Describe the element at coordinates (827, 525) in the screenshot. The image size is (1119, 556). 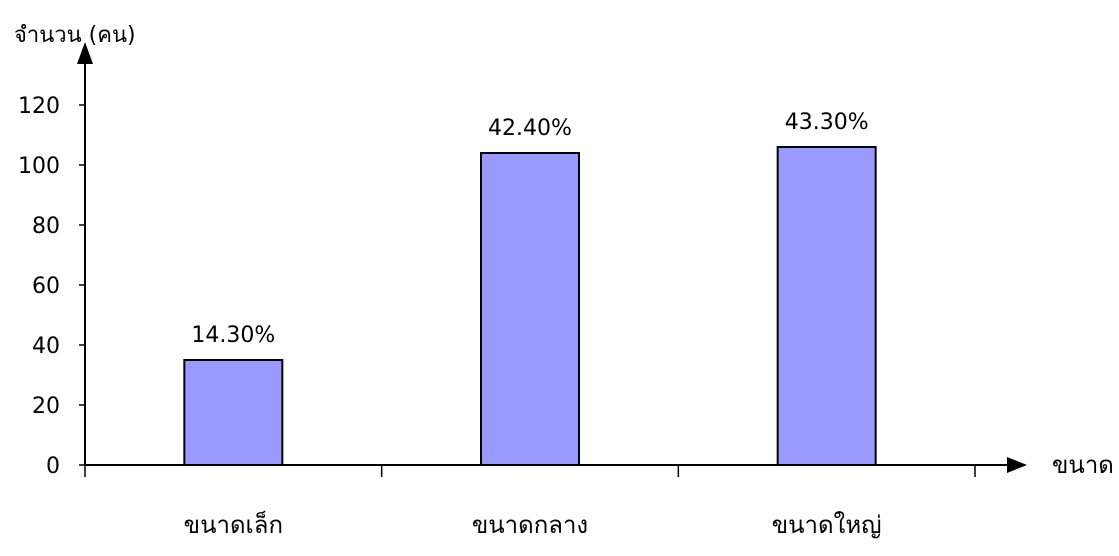
I see `category-label: ขนาดใหญ่` at that location.